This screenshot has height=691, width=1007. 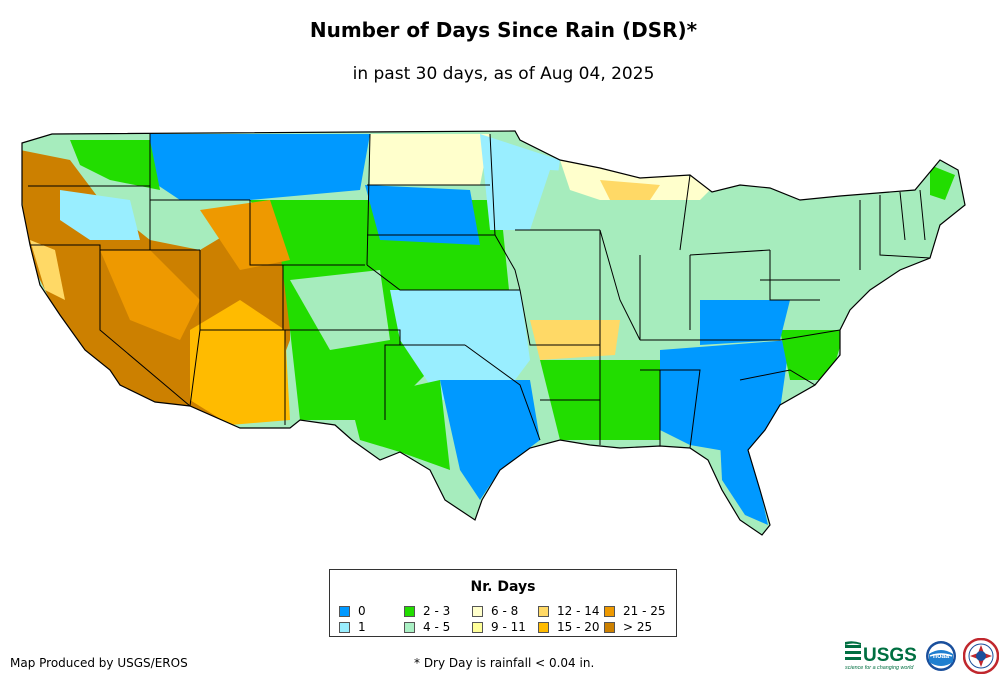 I want to click on legend-label: 2 - 3, so click(x=437, y=611).